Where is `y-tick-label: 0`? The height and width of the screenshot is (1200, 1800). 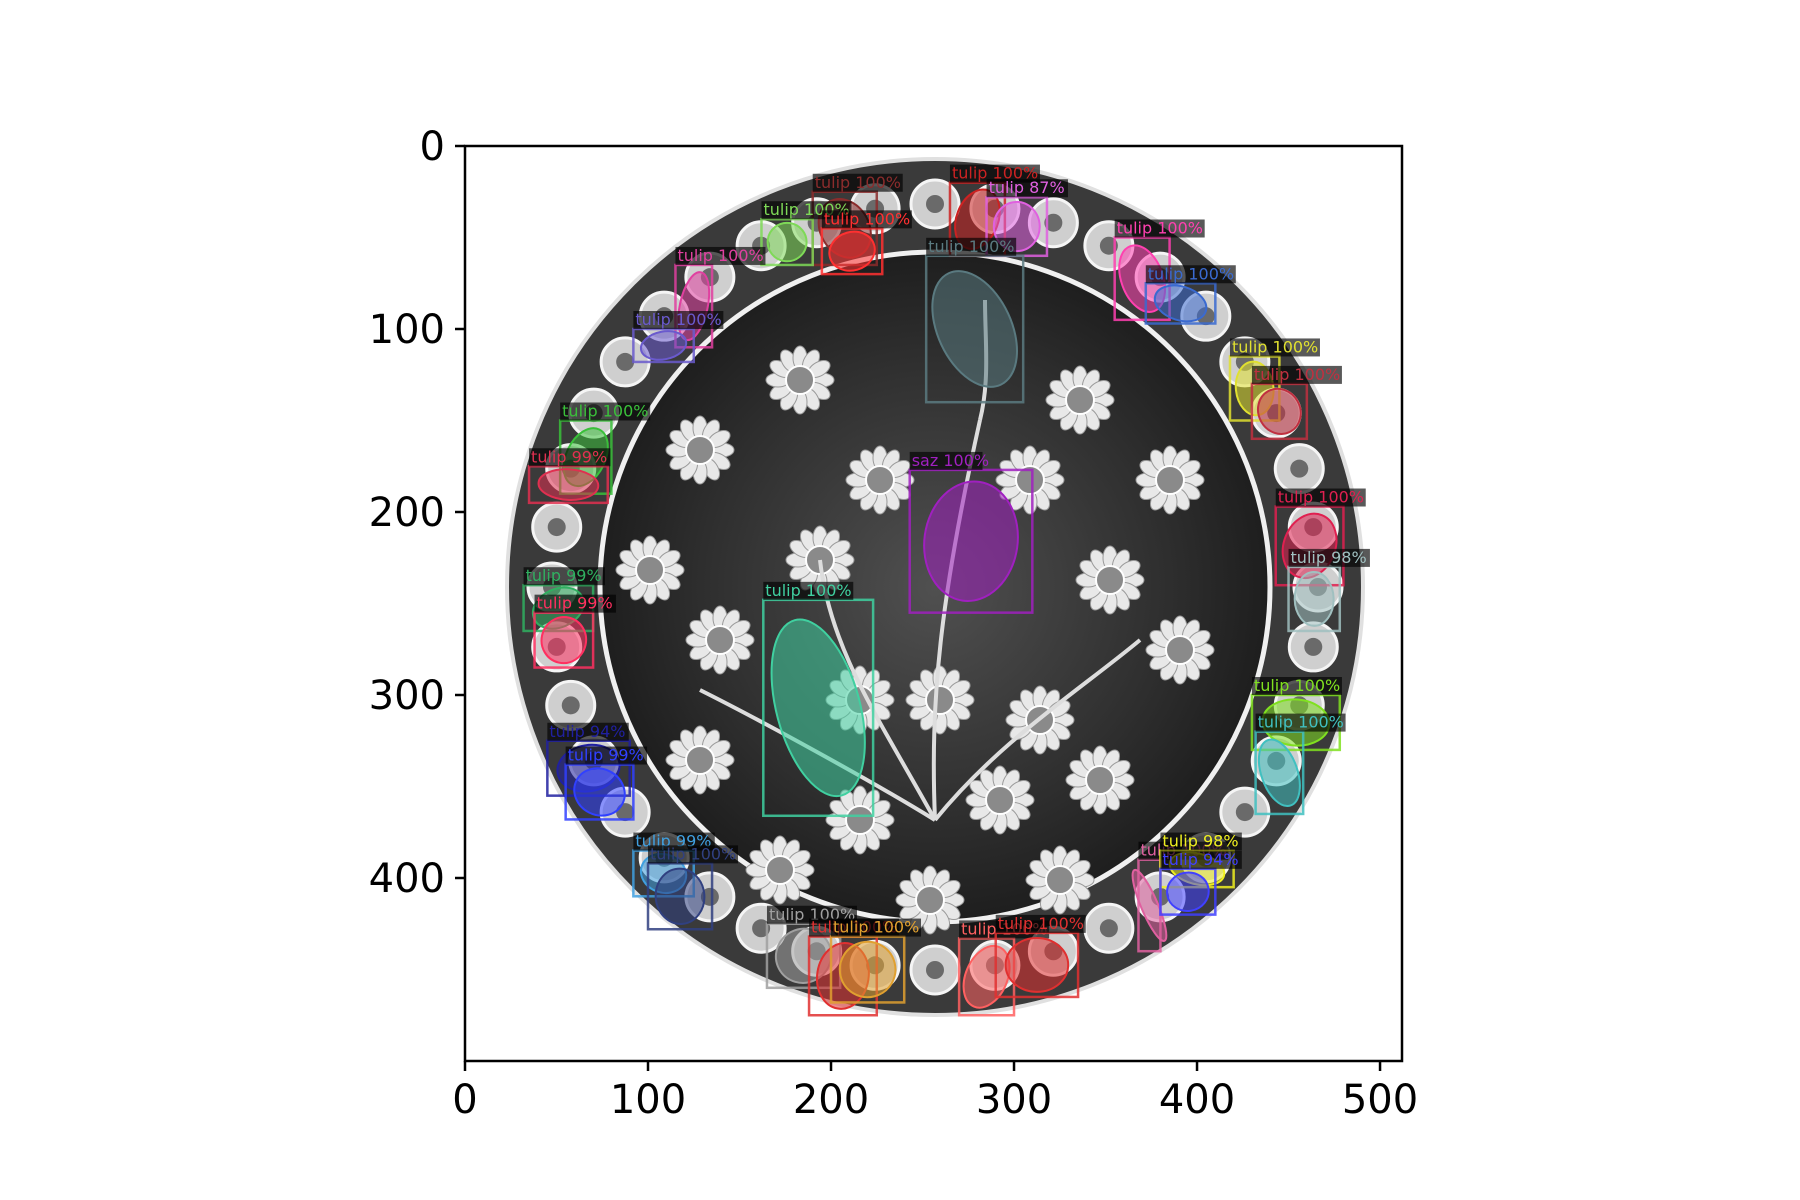 y-tick-label: 0 is located at coordinates (432, 147).